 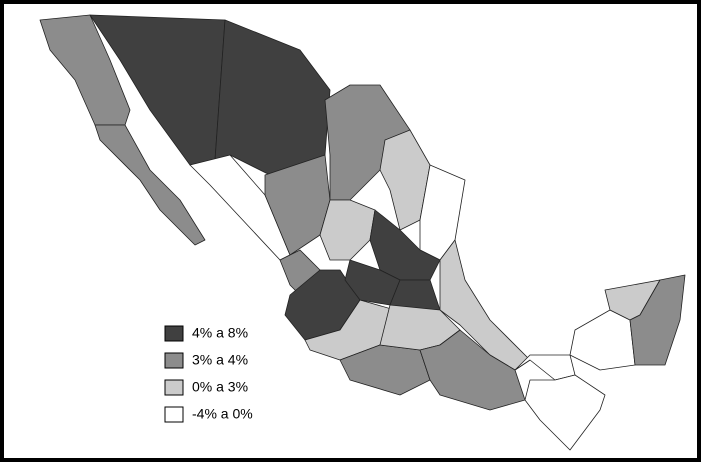 What do you see at coordinates (220, 360) in the screenshot?
I see `legend-label: 3% a 4%` at bounding box center [220, 360].